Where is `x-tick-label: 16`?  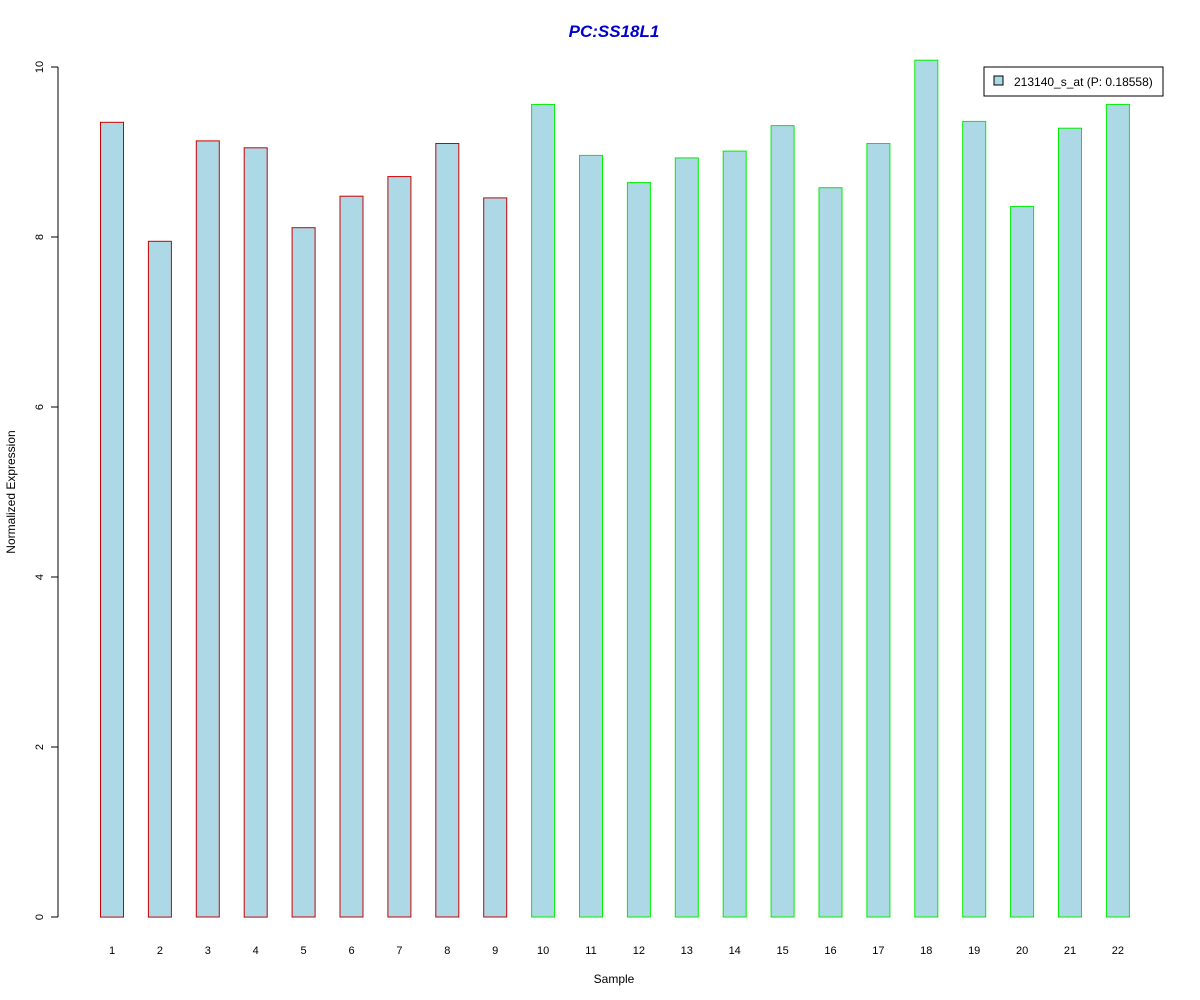 x-tick-label: 16 is located at coordinates (830, 951).